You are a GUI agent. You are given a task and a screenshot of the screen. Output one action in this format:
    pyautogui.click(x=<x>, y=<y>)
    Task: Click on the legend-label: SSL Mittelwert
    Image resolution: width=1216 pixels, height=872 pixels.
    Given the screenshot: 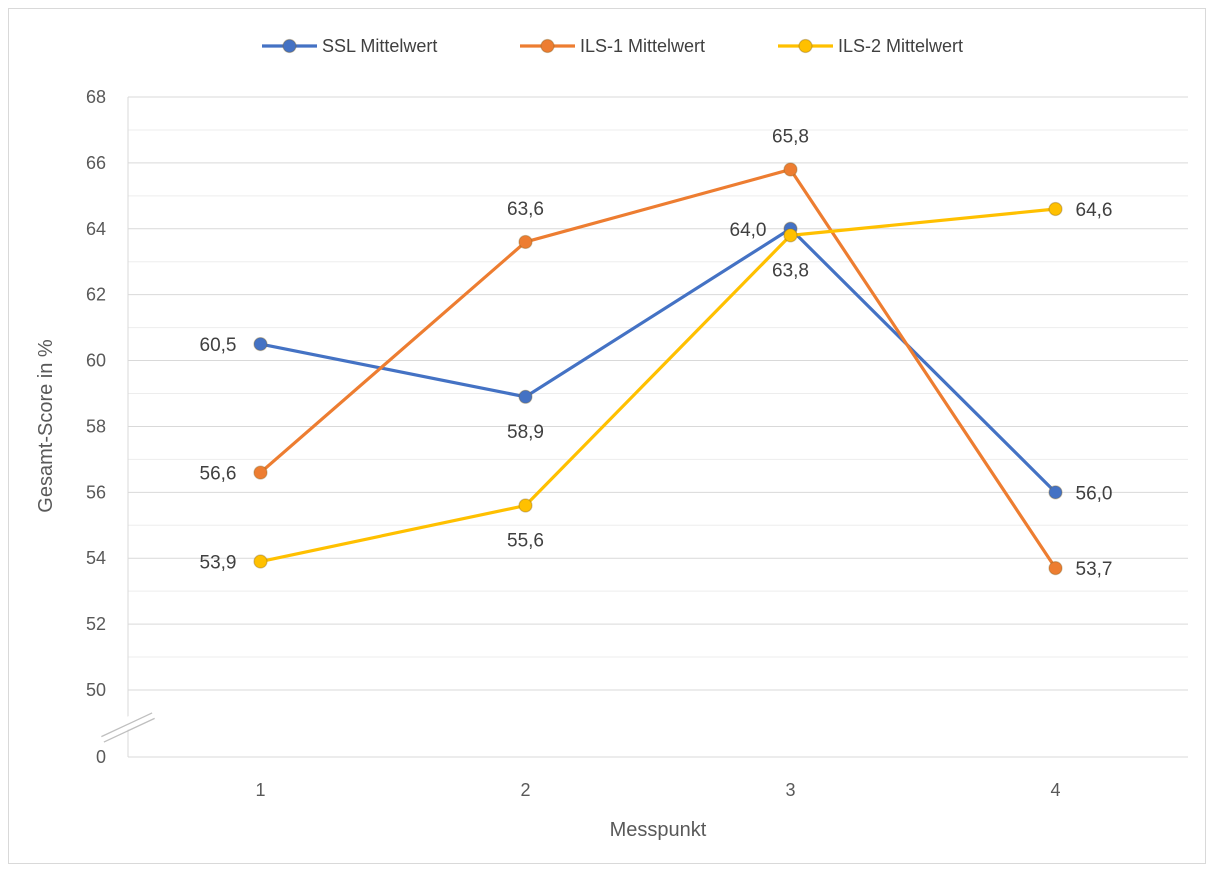 What is the action you would take?
    pyautogui.click(x=379, y=46)
    